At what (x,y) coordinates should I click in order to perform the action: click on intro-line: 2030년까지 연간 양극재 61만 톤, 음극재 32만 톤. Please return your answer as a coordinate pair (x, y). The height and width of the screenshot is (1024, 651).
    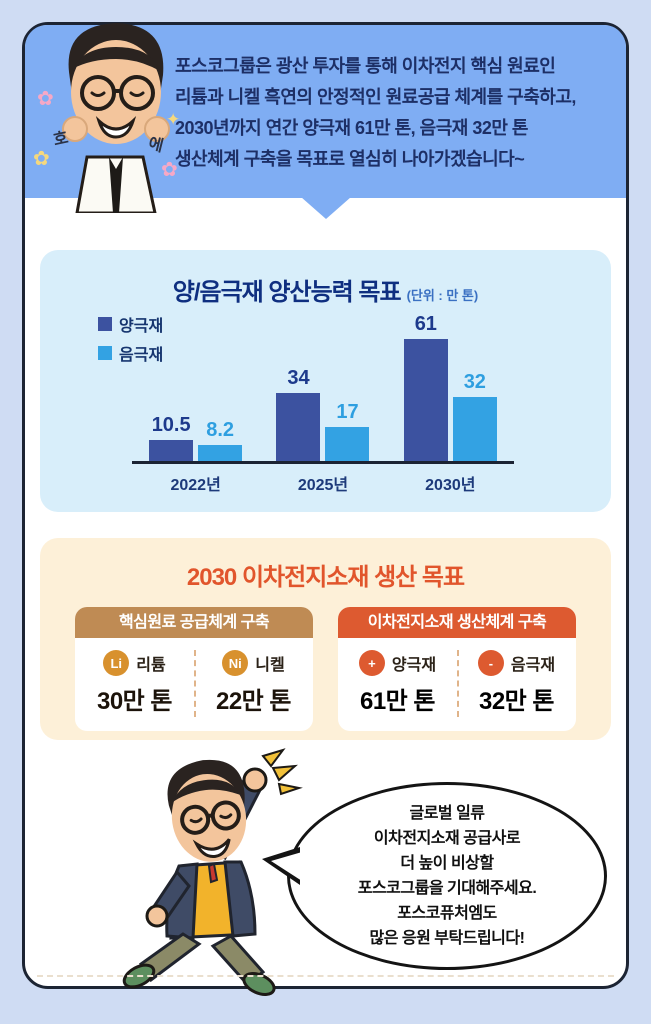
    Looking at the image, I should click on (352, 128).